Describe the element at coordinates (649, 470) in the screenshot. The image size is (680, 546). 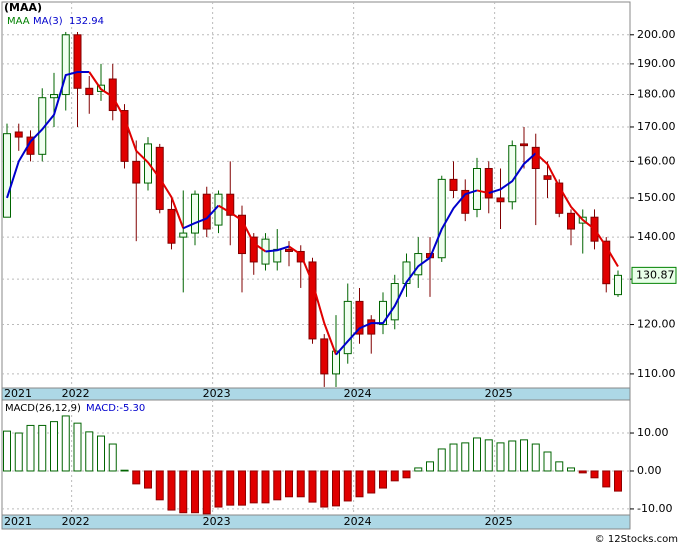
I see `y-tick-label: 0.00` at that location.